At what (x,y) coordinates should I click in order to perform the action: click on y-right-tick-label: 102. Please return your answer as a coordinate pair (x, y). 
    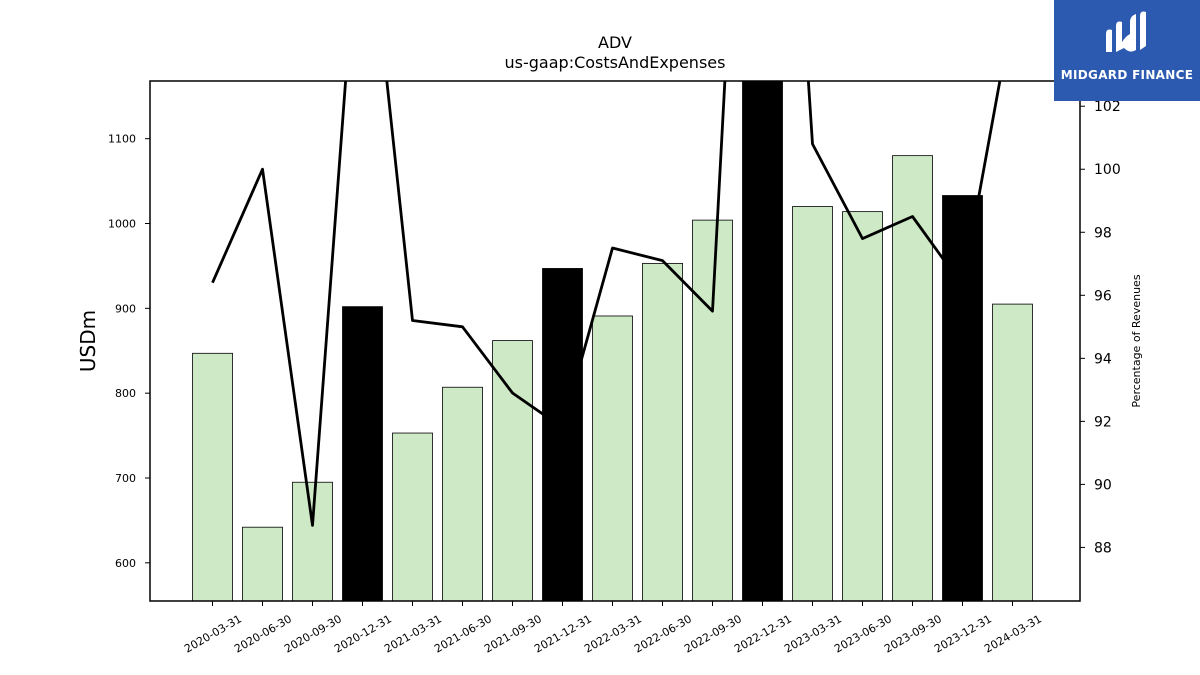
    Looking at the image, I should click on (1107, 107).